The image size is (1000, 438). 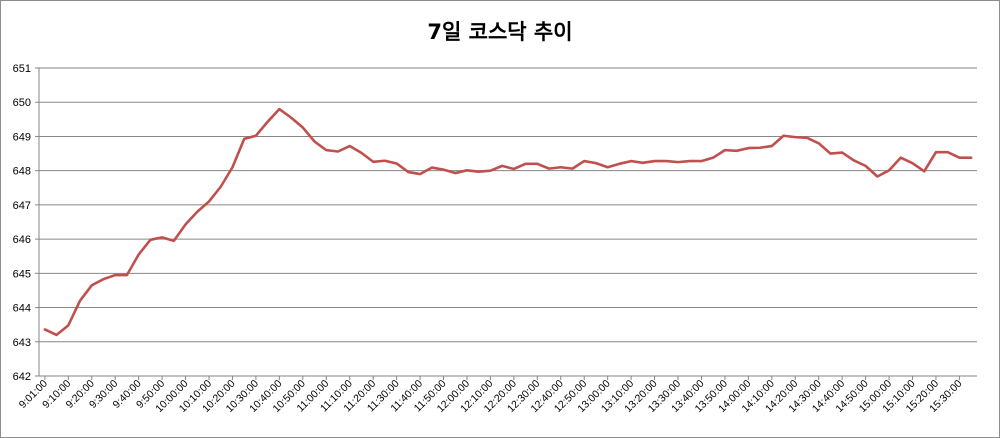 What do you see at coordinates (22, 377) in the screenshot?
I see `y-tick-label: 642` at bounding box center [22, 377].